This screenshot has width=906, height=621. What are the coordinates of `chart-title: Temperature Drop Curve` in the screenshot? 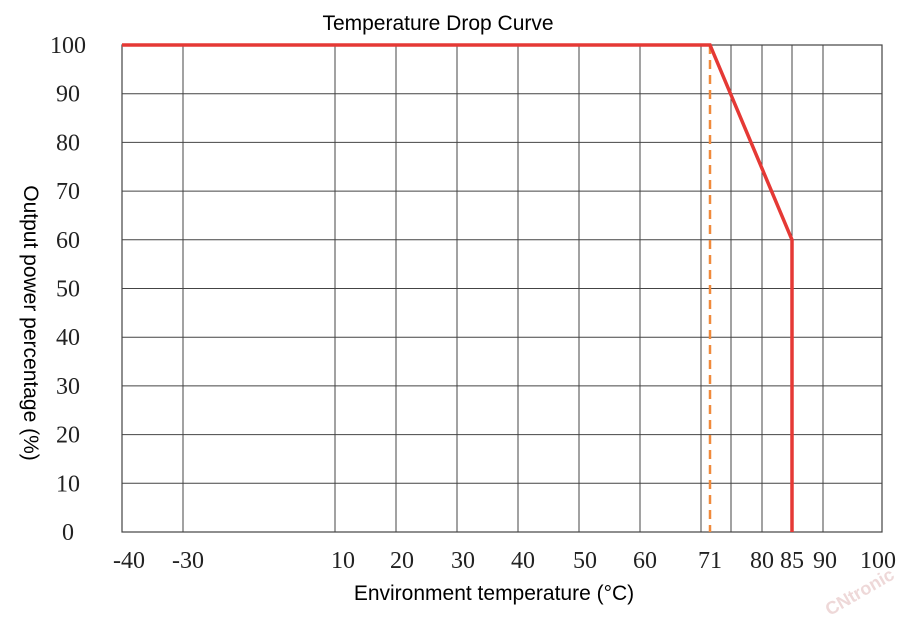 It's located at (437, 23).